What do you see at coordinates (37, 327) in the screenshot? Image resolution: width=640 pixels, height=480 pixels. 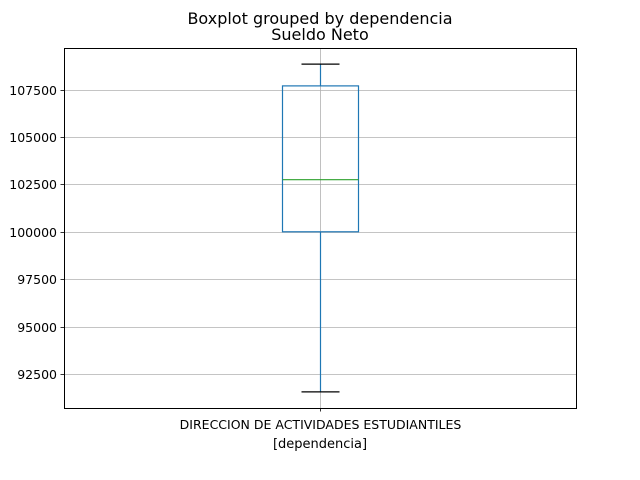 I see `y-tick-label: 95000` at bounding box center [37, 327].